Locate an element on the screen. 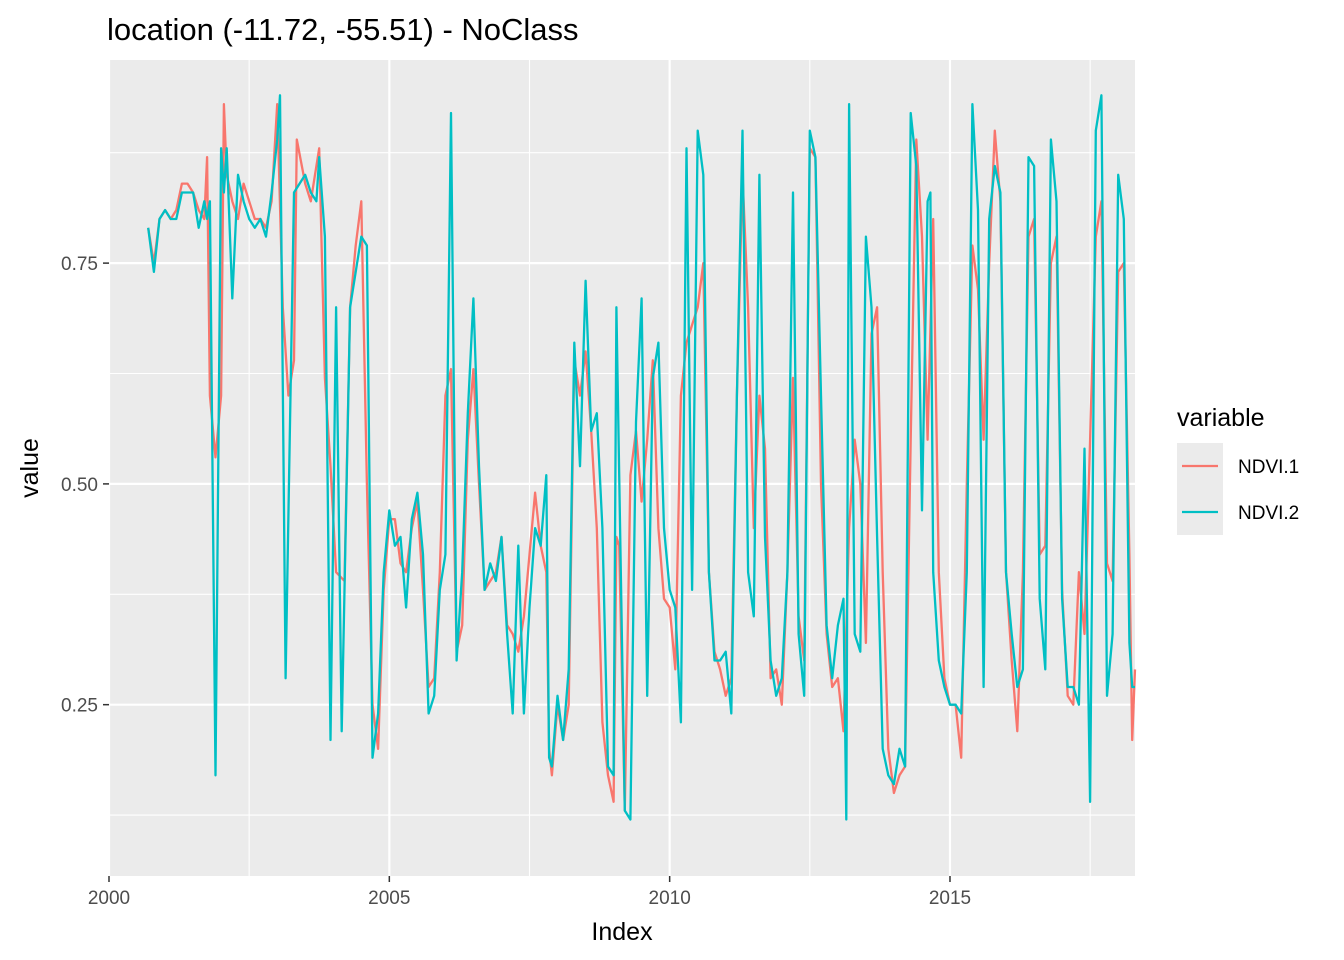  y-tick-label: 0.25 is located at coordinates (79, 706).